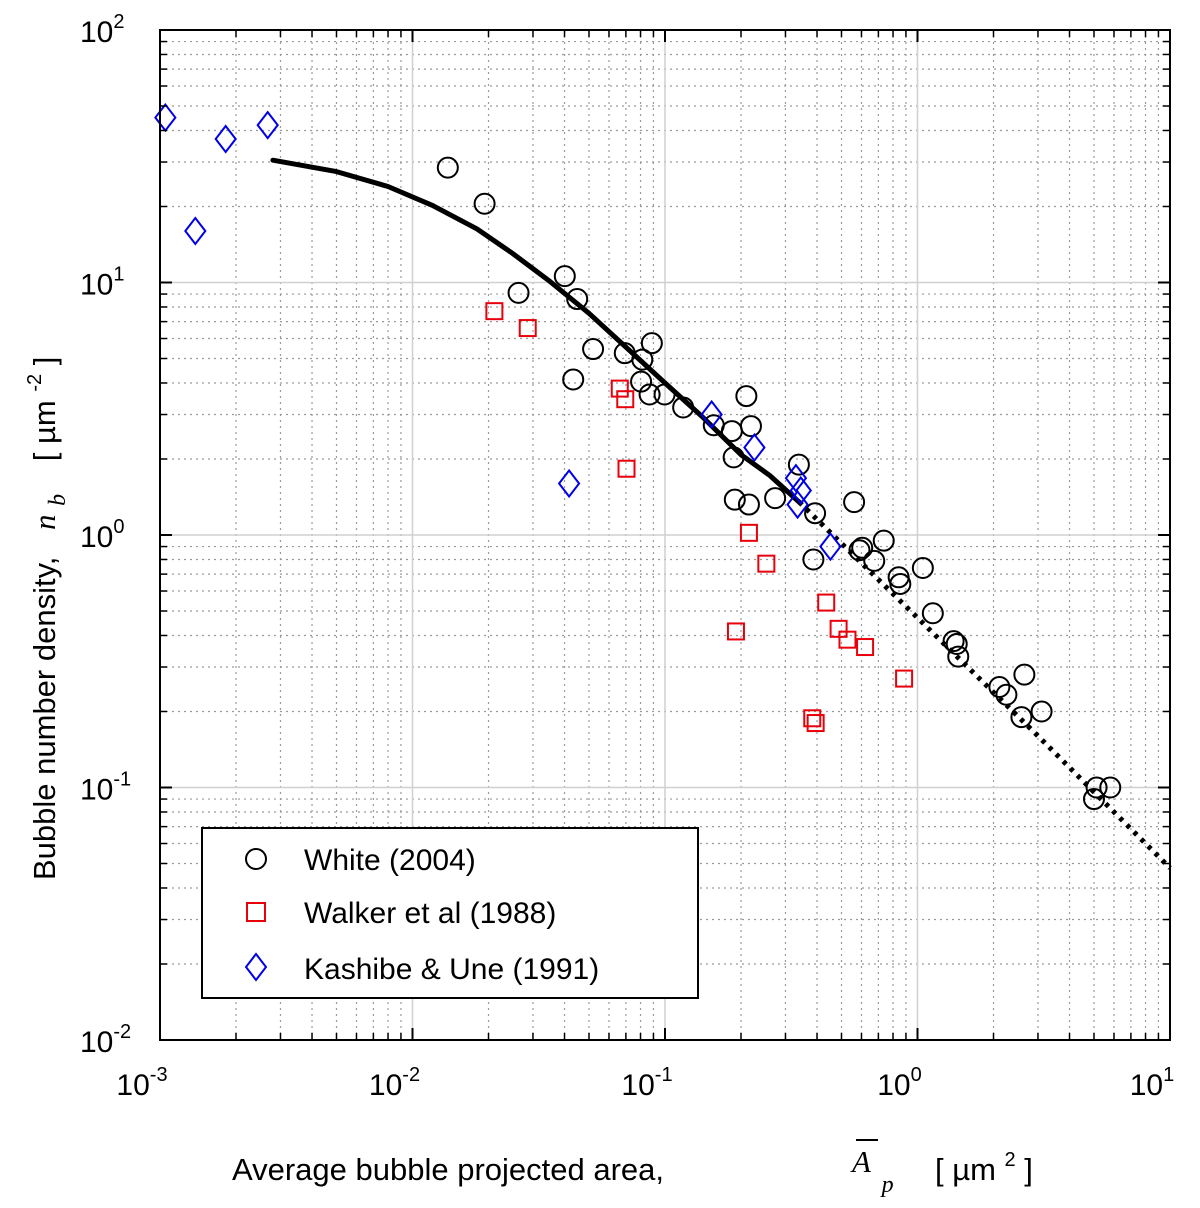 Image resolution: width=1200 pixels, height=1208 pixels. Describe the element at coordinates (916, 1075) in the screenshot. I see `x-tick-exponent: 0` at that location.